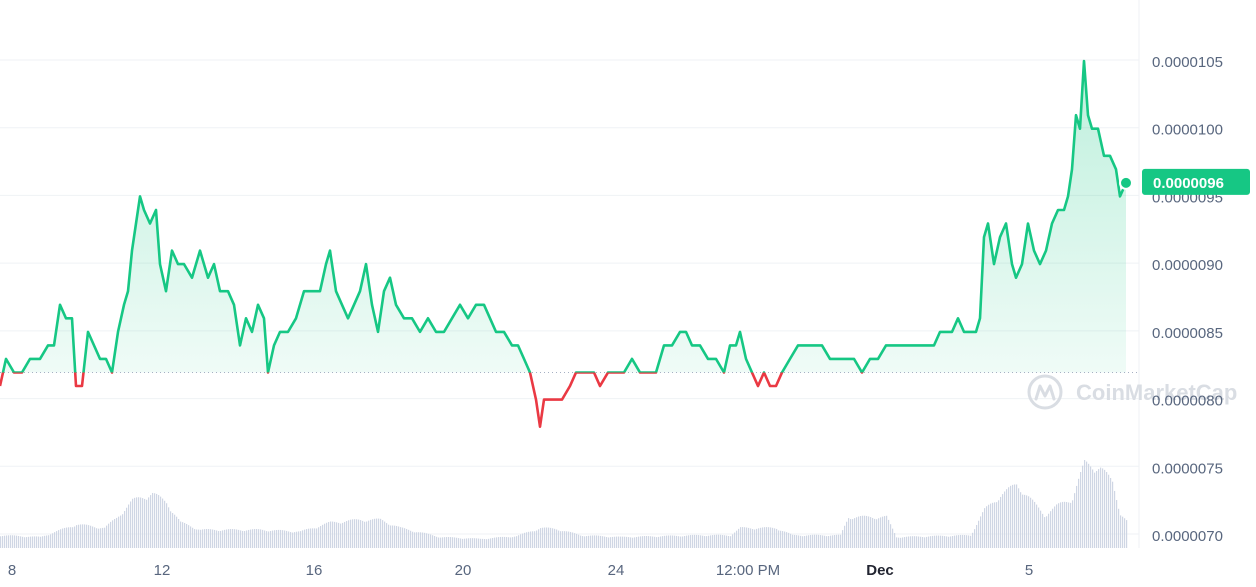 The height and width of the screenshot is (587, 1256). What do you see at coordinates (1187, 62) in the screenshot?
I see `y-tick-label: 0.0000105` at bounding box center [1187, 62].